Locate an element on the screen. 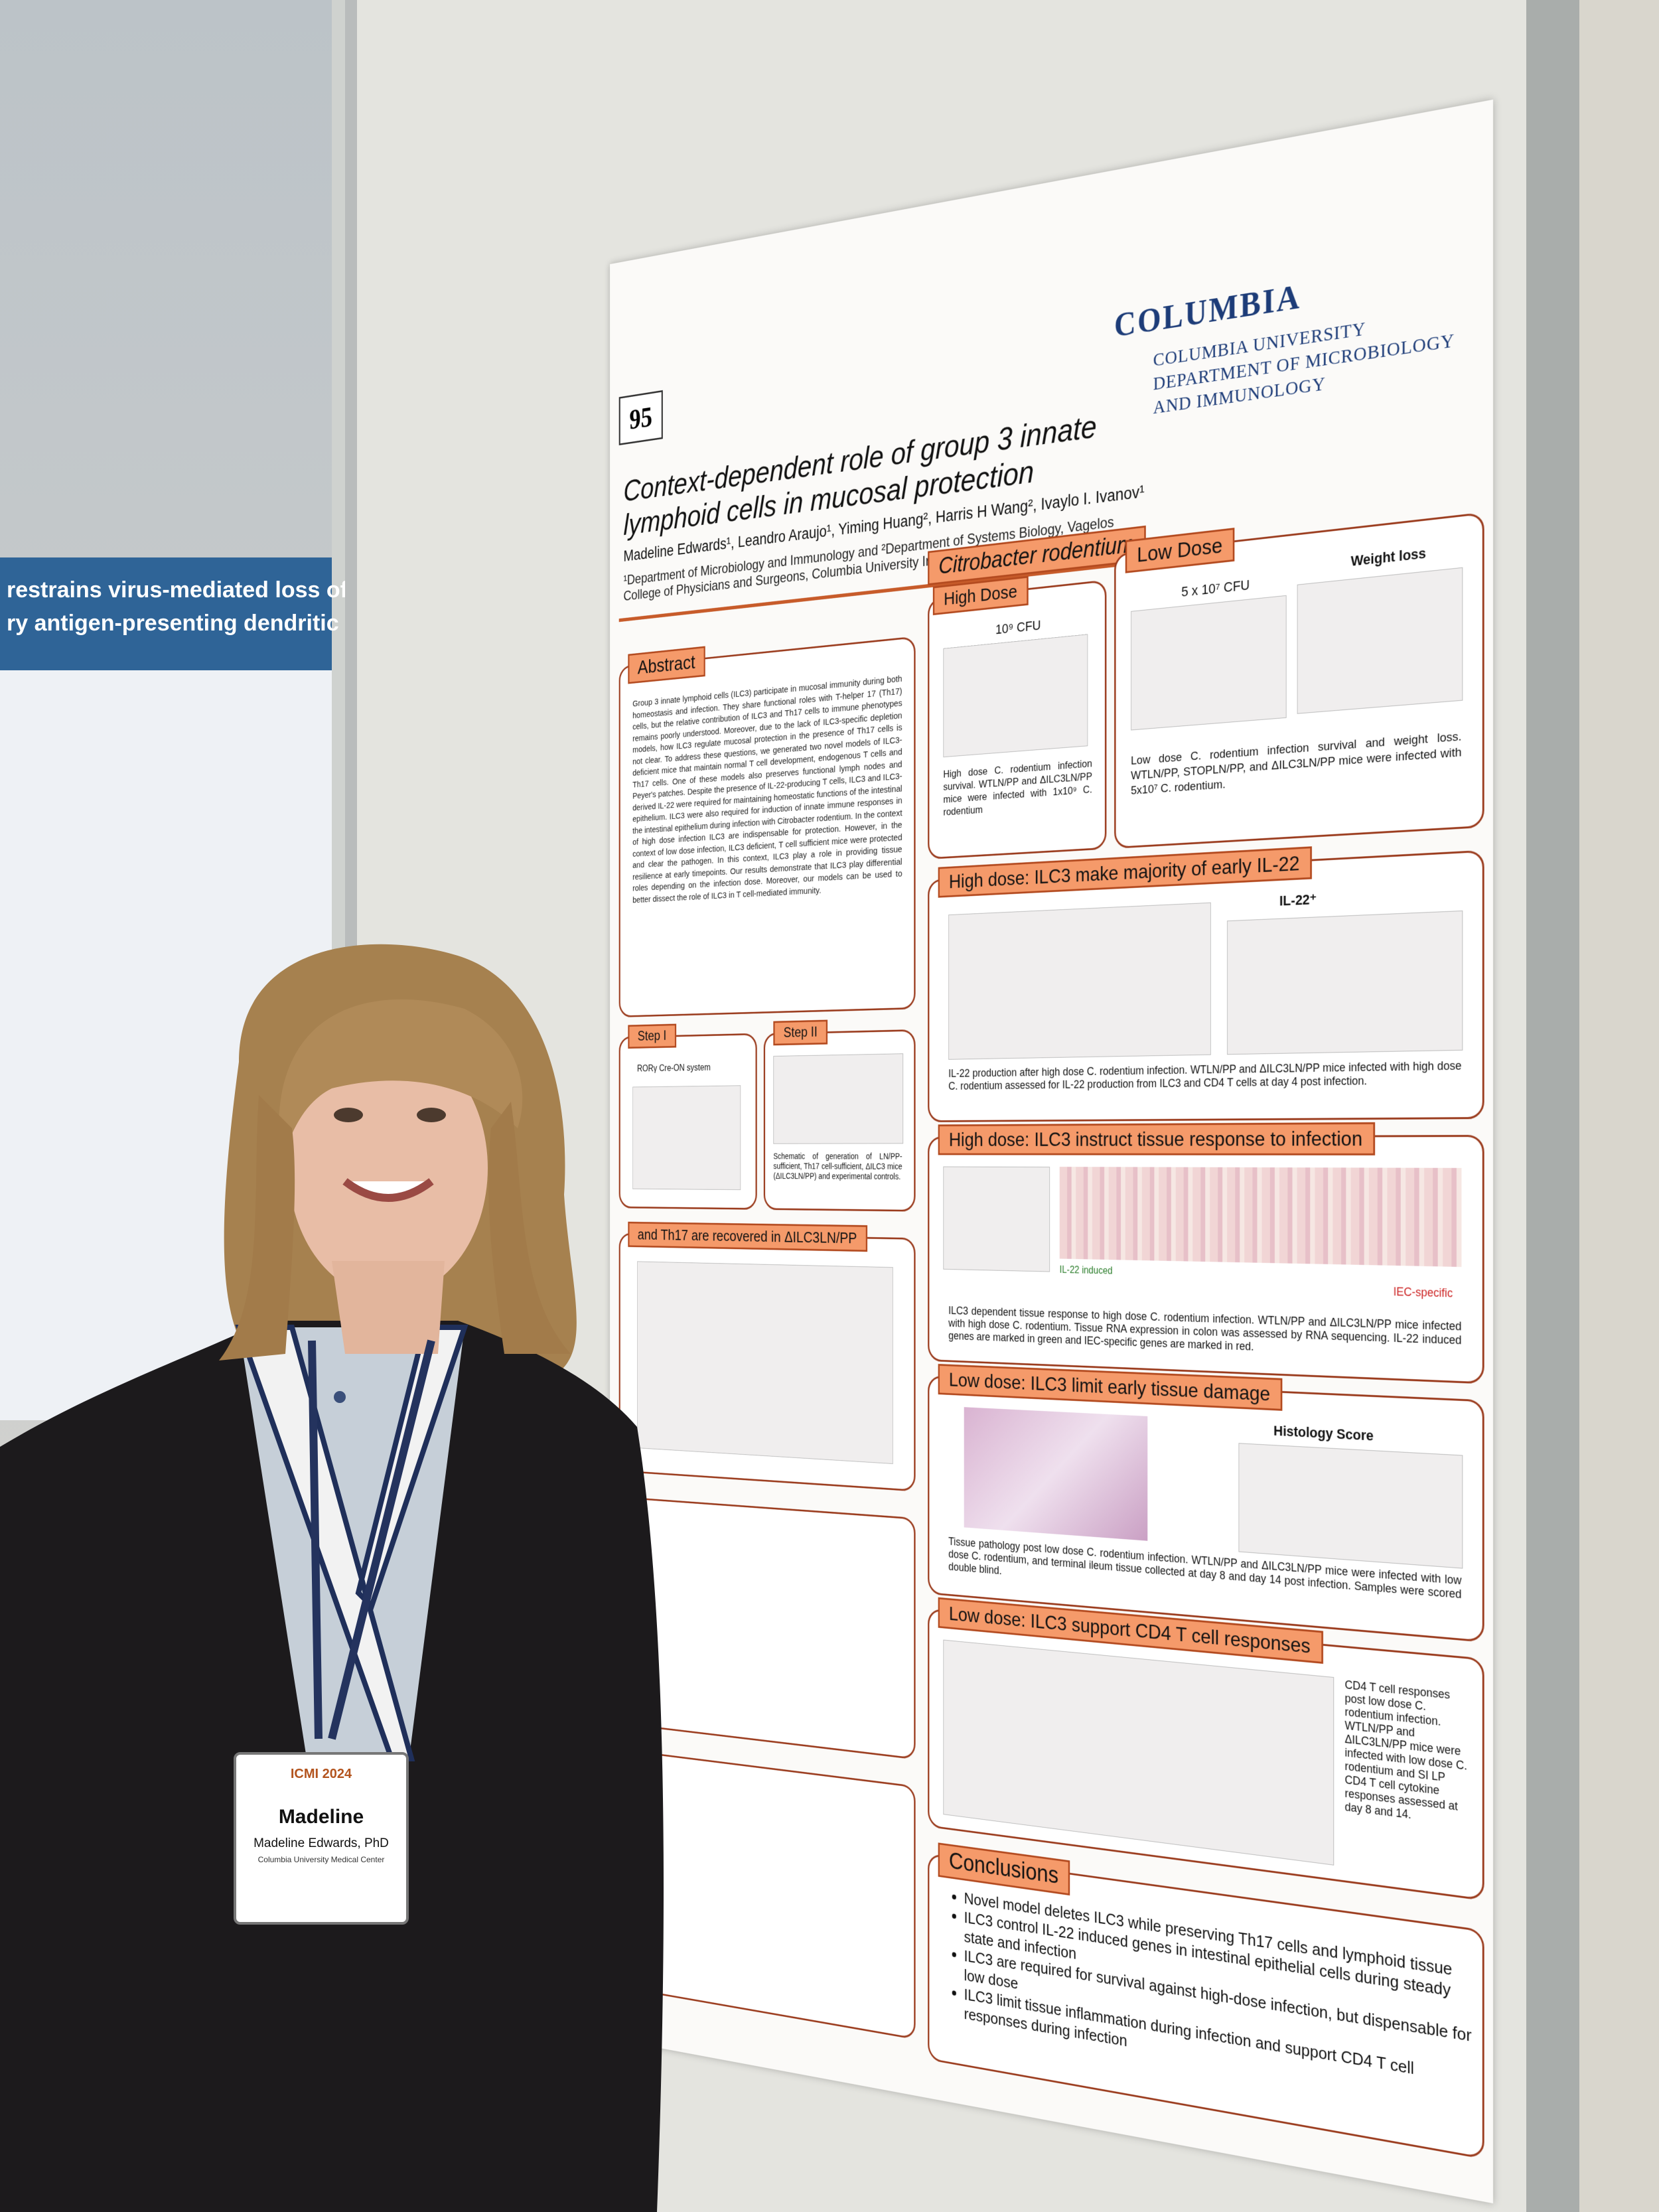 This screenshot has height=2212, width=1659. smile is located at coordinates (388, 1190).